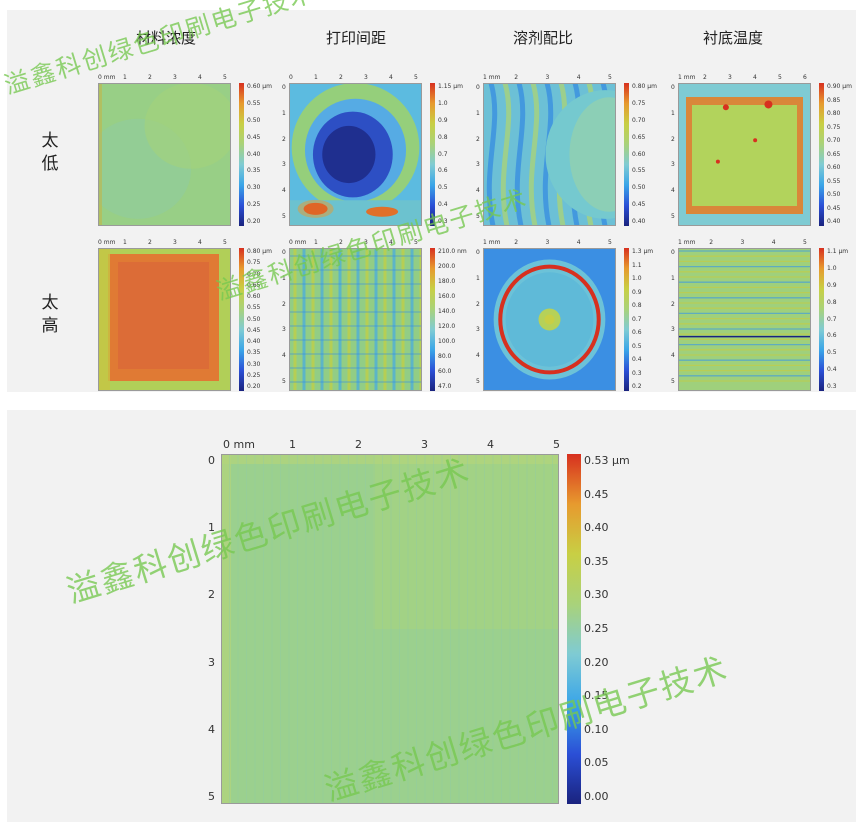  Describe the element at coordinates (596, 796) in the screenshot. I see `colorbar-tick-label: 0.00` at that location.